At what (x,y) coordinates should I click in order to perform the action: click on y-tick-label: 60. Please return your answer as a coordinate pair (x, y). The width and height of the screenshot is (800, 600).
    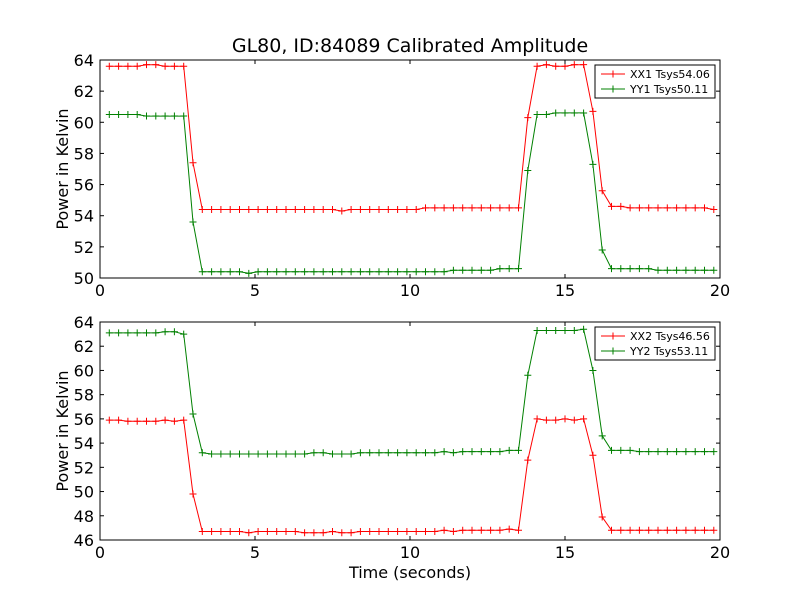
    Looking at the image, I should click on (84, 370).